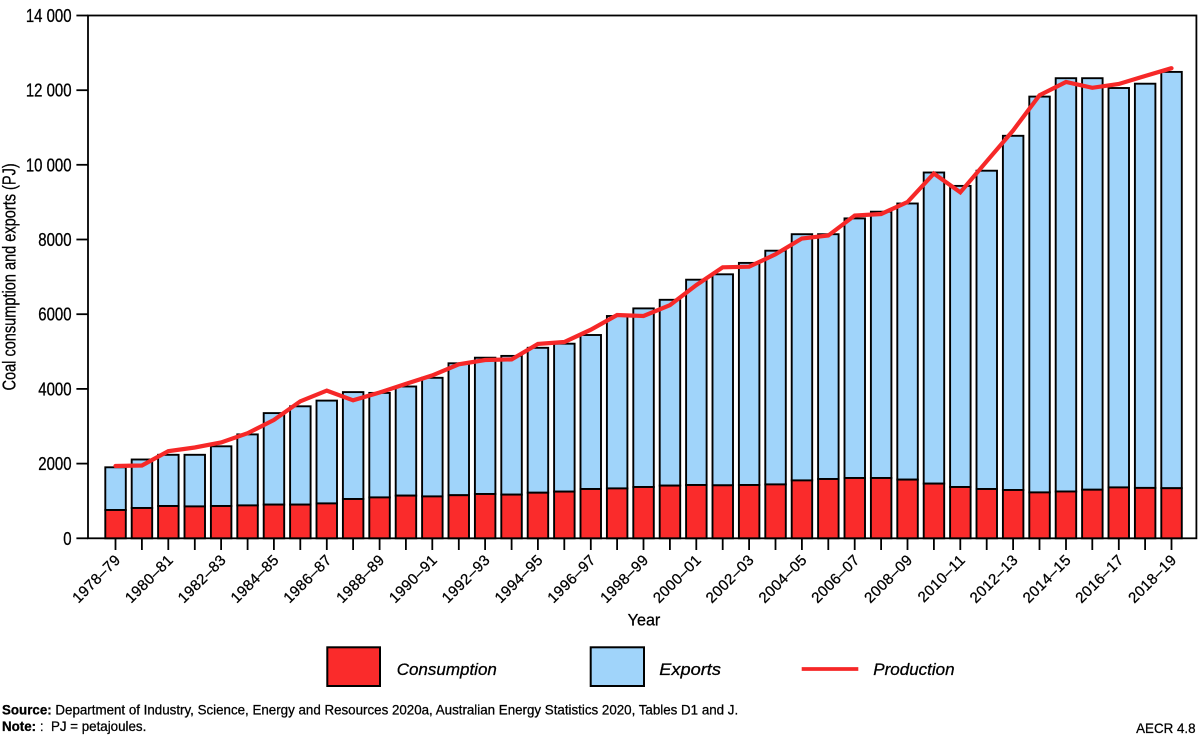 The width and height of the screenshot is (1200, 738). I want to click on svg-text:Coal consumption and exports (: Coal consumption and exports (PJ), so click(10, 276).